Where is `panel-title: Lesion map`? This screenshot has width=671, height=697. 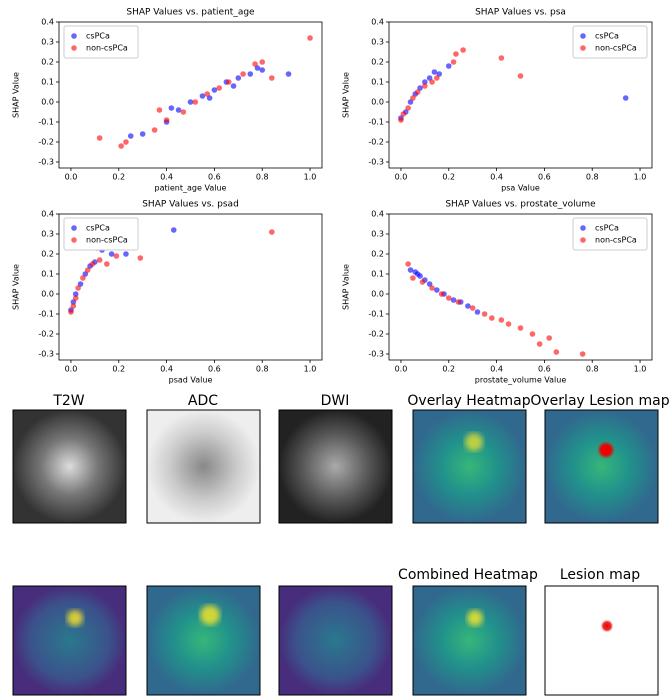
panel-title: Lesion map is located at coordinates (600, 575).